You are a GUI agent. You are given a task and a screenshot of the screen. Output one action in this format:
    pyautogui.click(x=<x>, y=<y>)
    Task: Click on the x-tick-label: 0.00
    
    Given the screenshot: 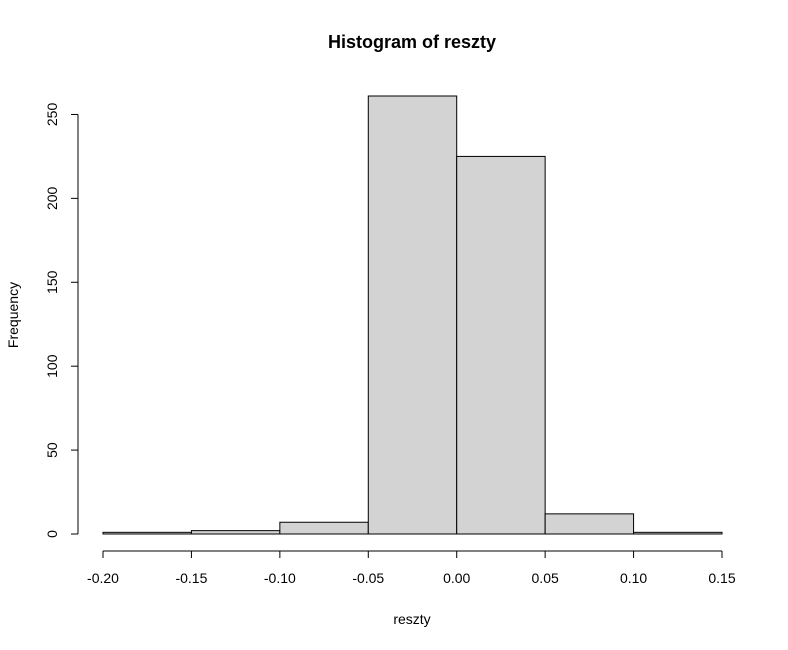 What is the action you would take?
    pyautogui.click(x=456, y=578)
    